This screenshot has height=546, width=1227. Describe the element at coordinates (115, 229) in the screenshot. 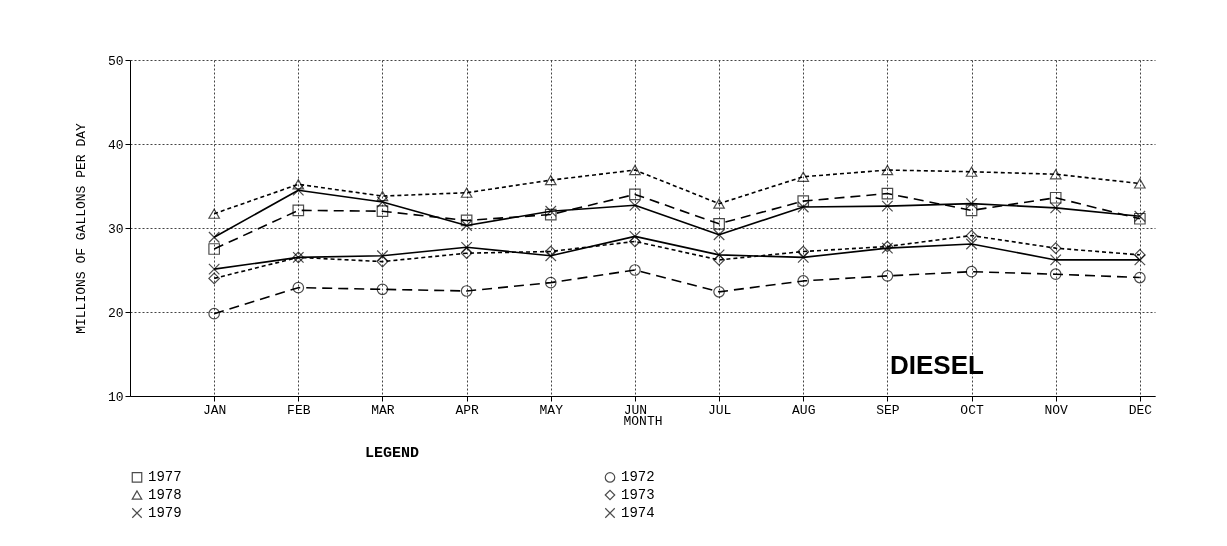

I see `y-tick-label: 30` at that location.